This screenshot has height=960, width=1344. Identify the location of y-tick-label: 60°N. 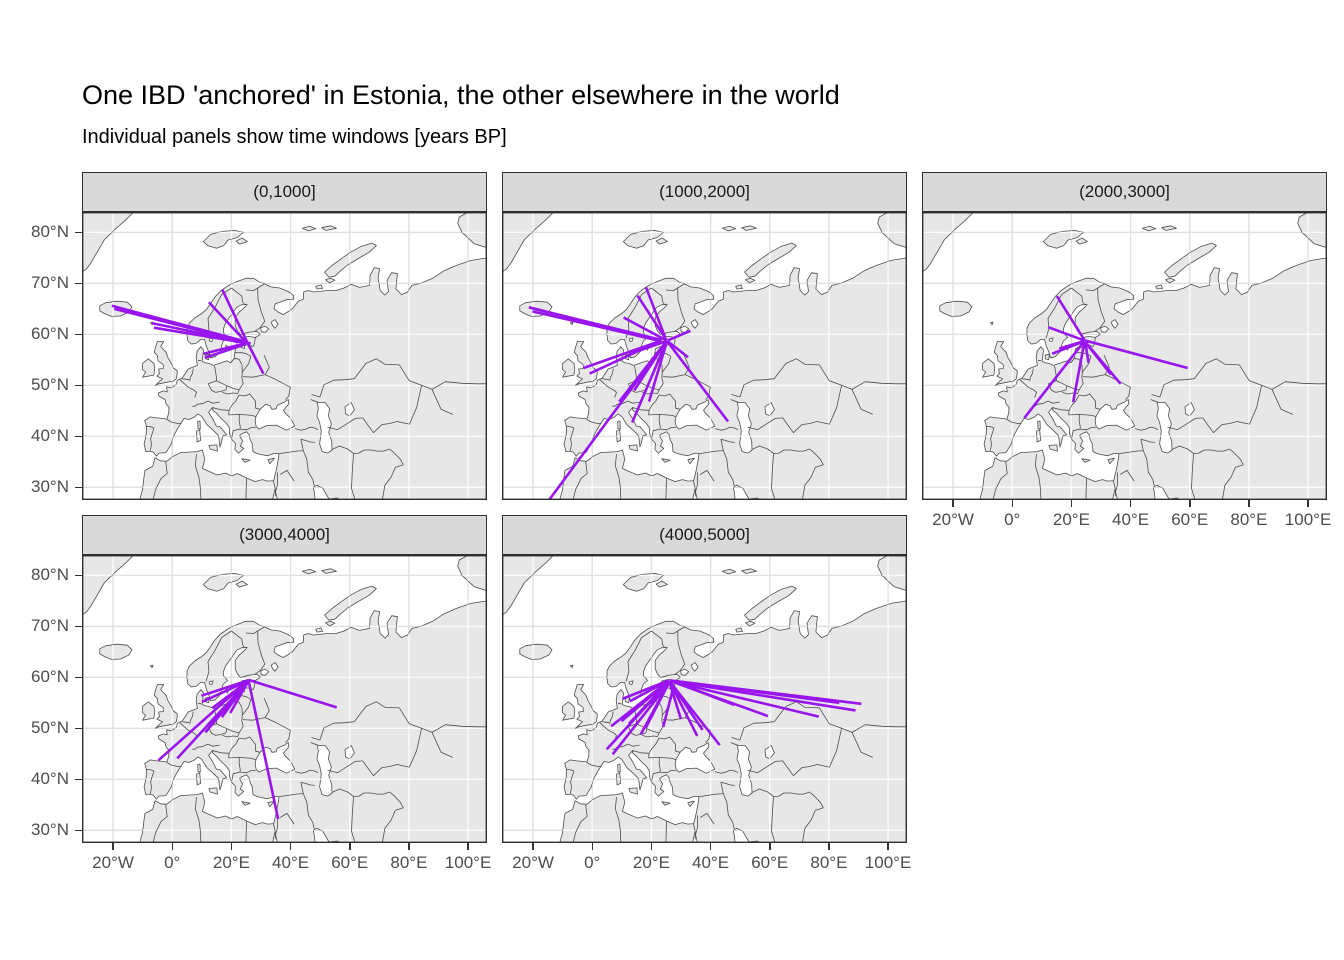
(50, 677).